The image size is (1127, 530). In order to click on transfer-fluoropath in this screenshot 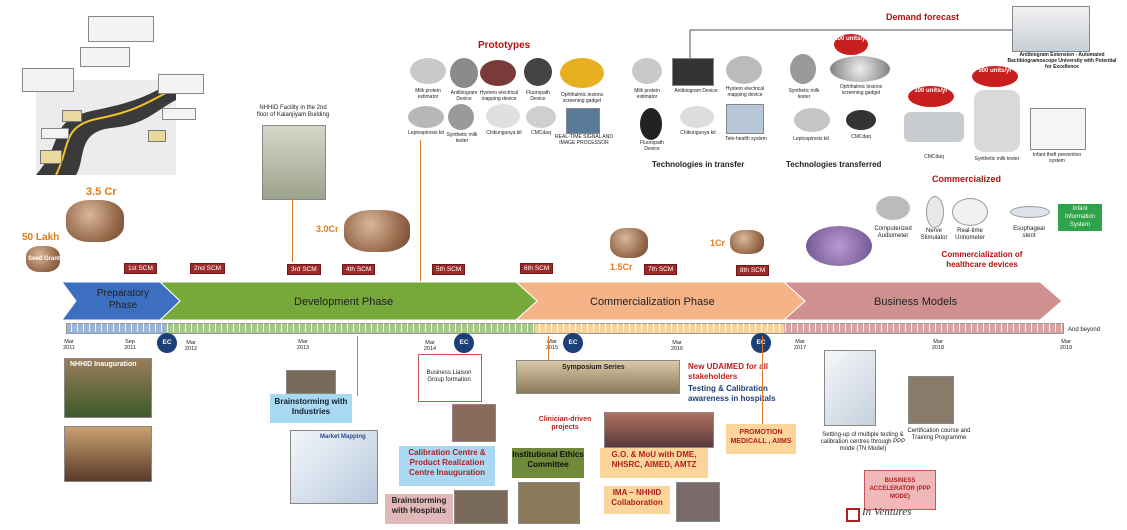, I will do `click(651, 124)`.